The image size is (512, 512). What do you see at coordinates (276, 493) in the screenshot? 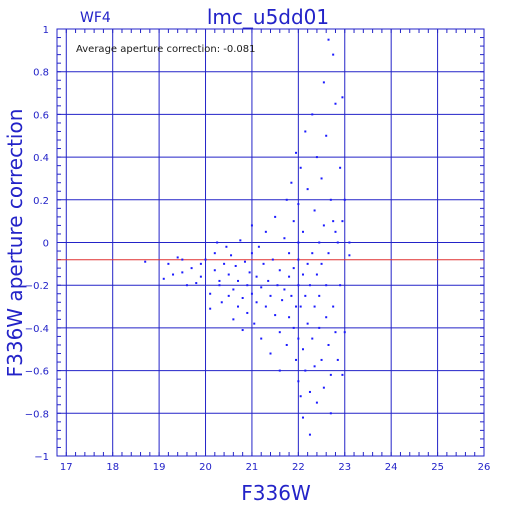
I see `x-axis-label: F336W` at bounding box center [276, 493].